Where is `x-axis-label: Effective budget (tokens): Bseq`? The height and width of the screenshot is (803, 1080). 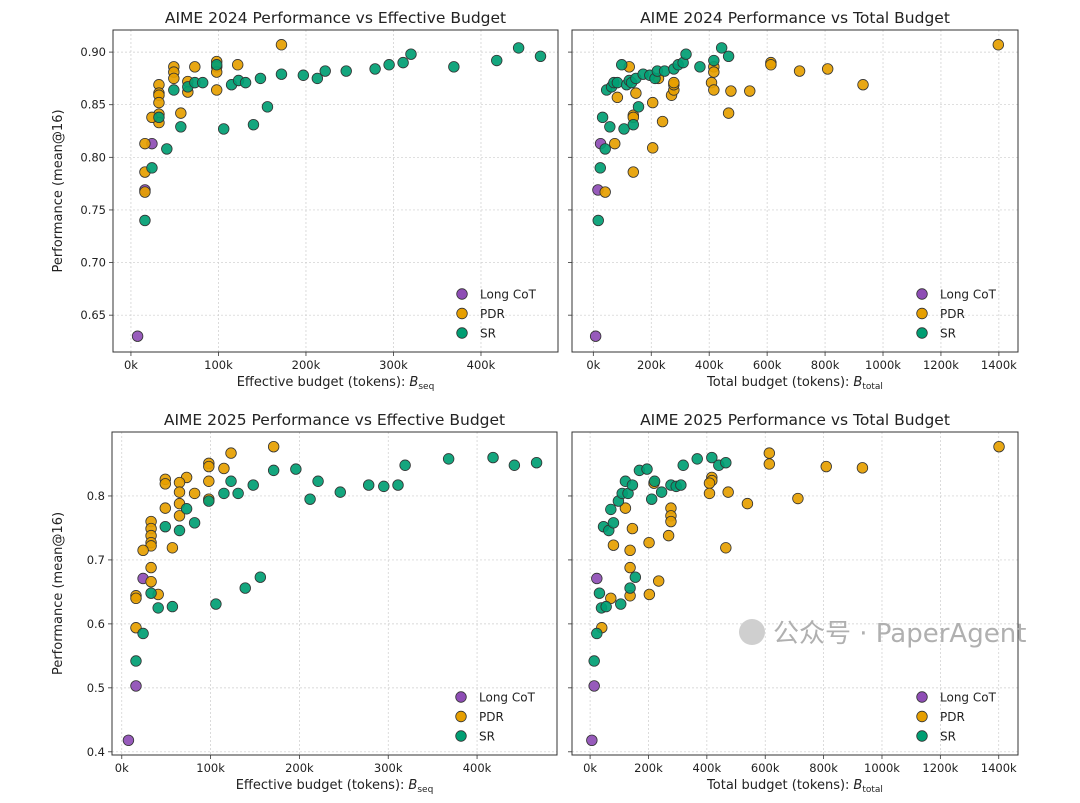
x-axis-label: Effective budget (tokens): Bseq is located at coordinates (335, 786).